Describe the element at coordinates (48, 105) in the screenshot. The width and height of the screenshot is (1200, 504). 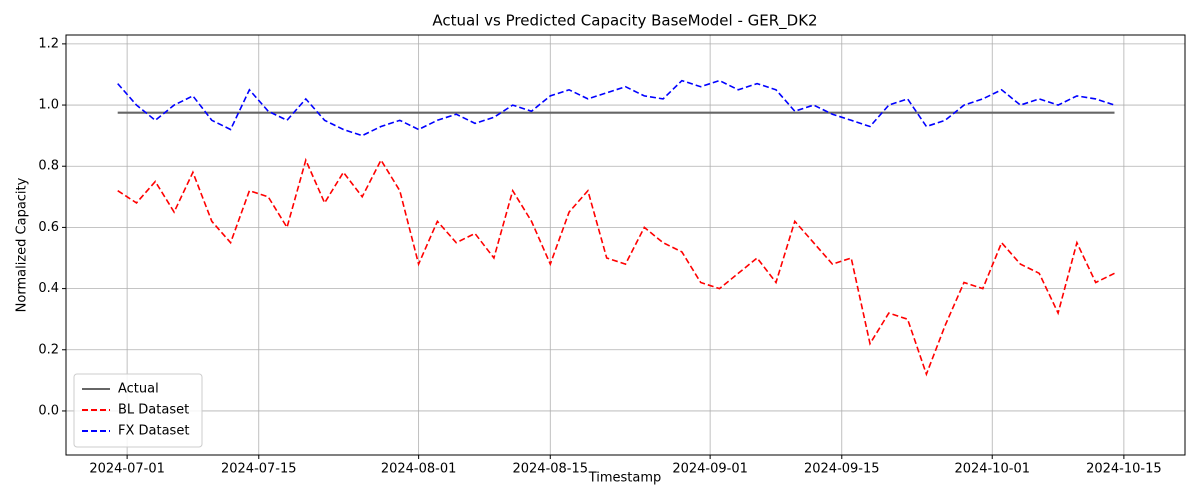
I see `y-tick-label: 1.0` at that location.